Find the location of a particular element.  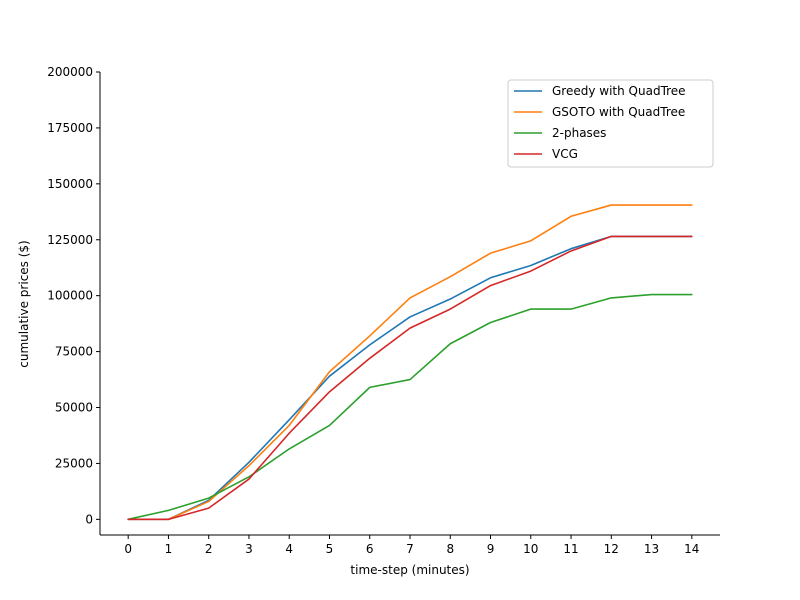

y-tick-label: 150000 is located at coordinates (70, 184).